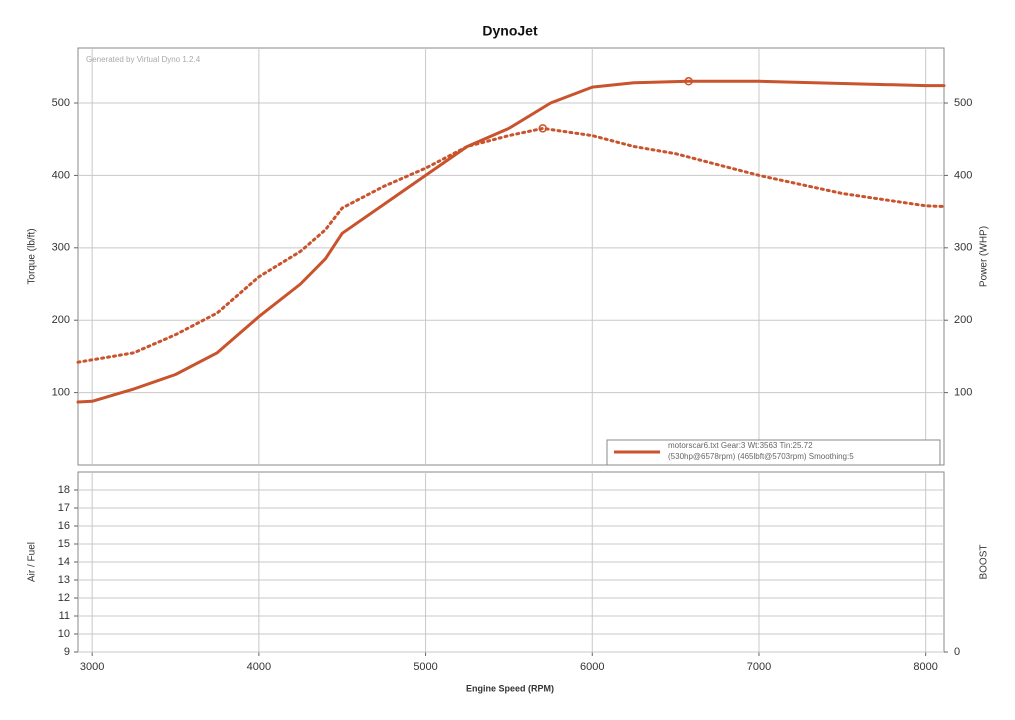 The image size is (1015, 720). Describe the element at coordinates (32, 562) in the screenshot. I see `y-axis-label: Air / Fuel` at that location.